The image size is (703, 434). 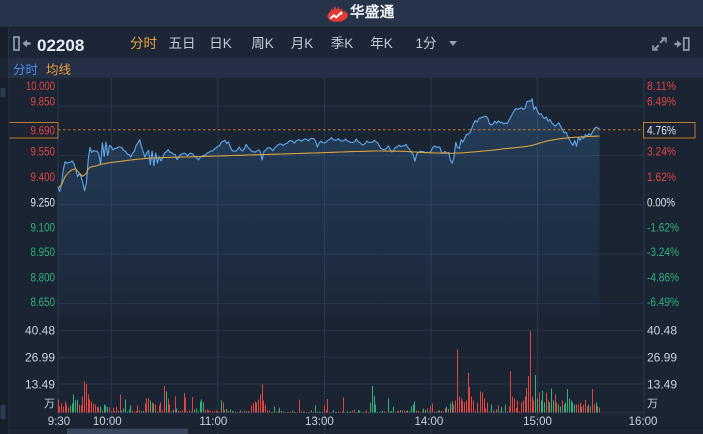 What do you see at coordinates (663, 277) in the screenshot?
I see `svg-text: -4.86%` at bounding box center [663, 277].